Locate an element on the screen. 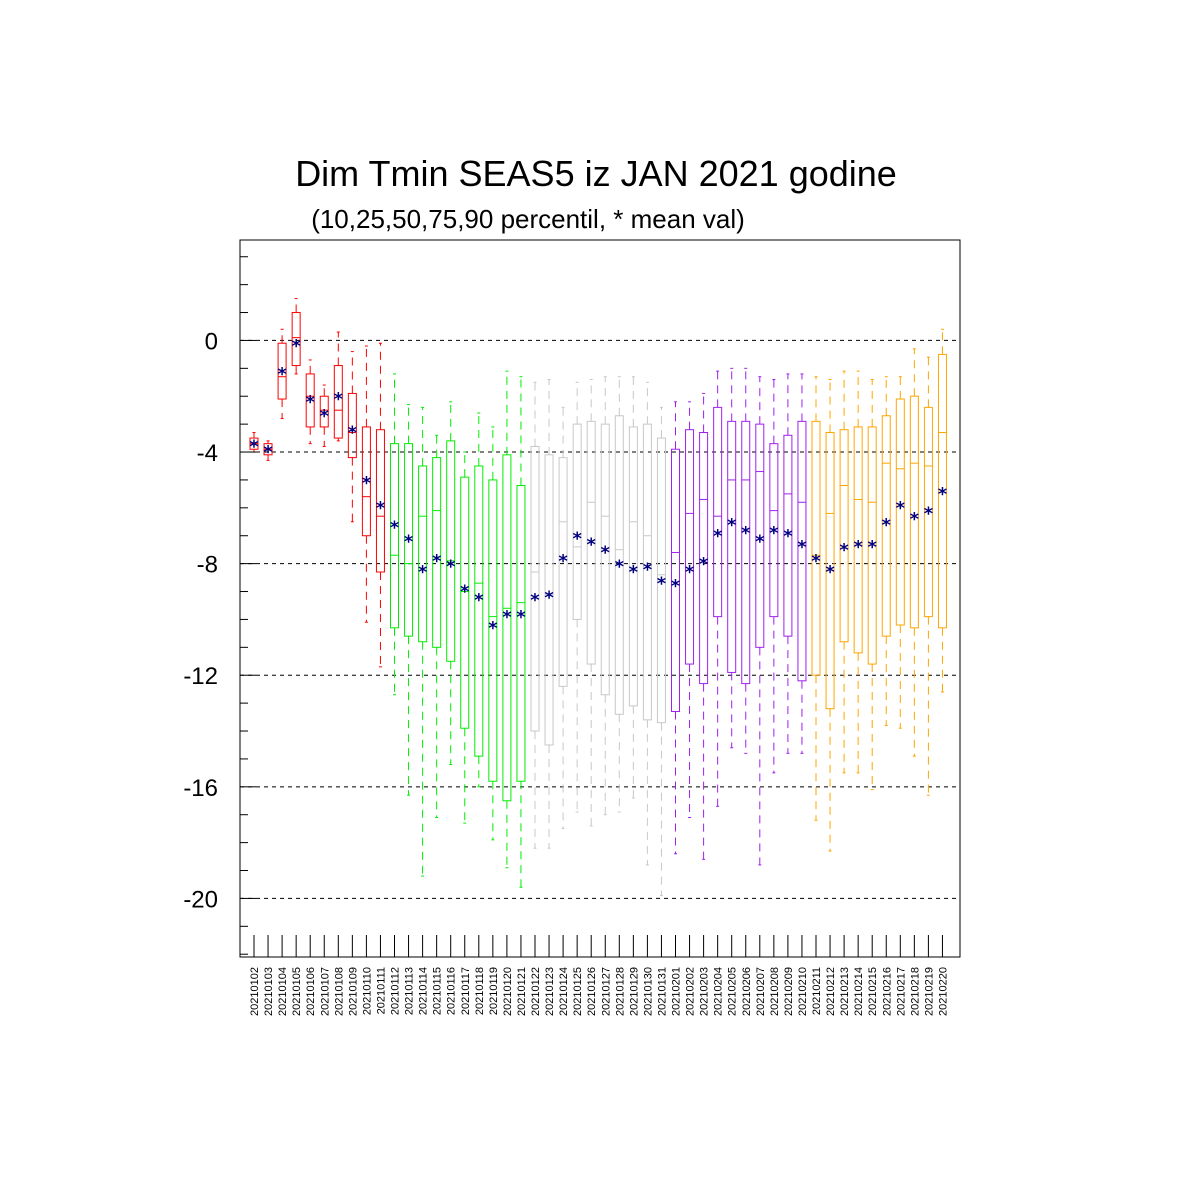  x-tick-label: 20210107 is located at coordinates (325, 991).